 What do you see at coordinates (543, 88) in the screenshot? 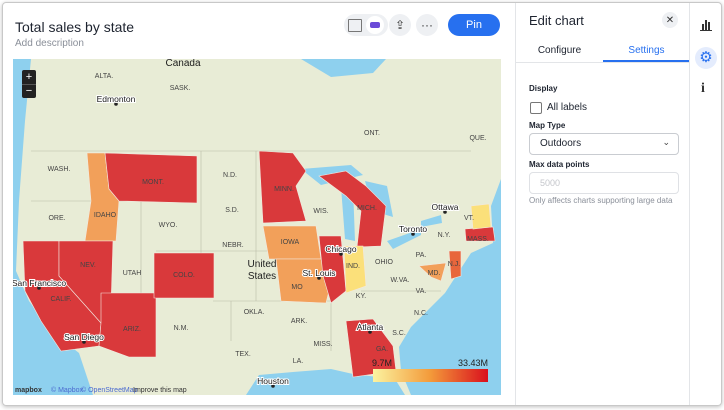
I see `section-label: Display` at bounding box center [543, 88].